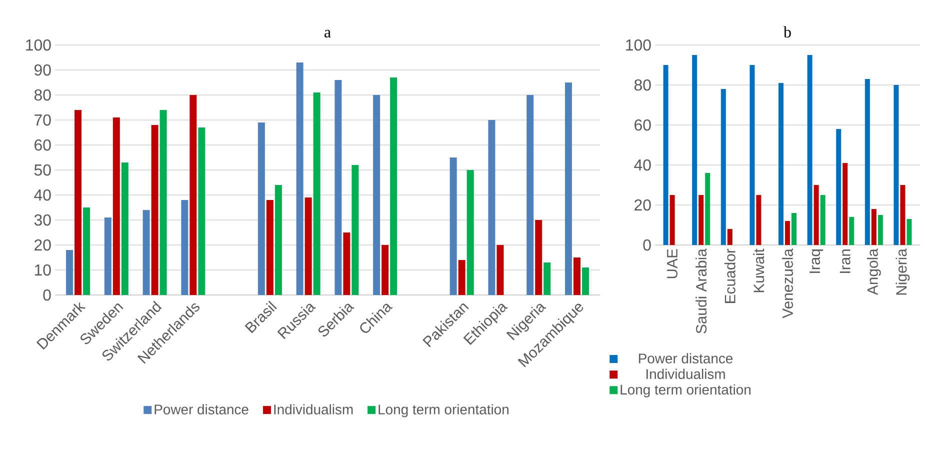  What do you see at coordinates (758, 270) in the screenshot?
I see `x-tick-label: Kuwait` at bounding box center [758, 270].